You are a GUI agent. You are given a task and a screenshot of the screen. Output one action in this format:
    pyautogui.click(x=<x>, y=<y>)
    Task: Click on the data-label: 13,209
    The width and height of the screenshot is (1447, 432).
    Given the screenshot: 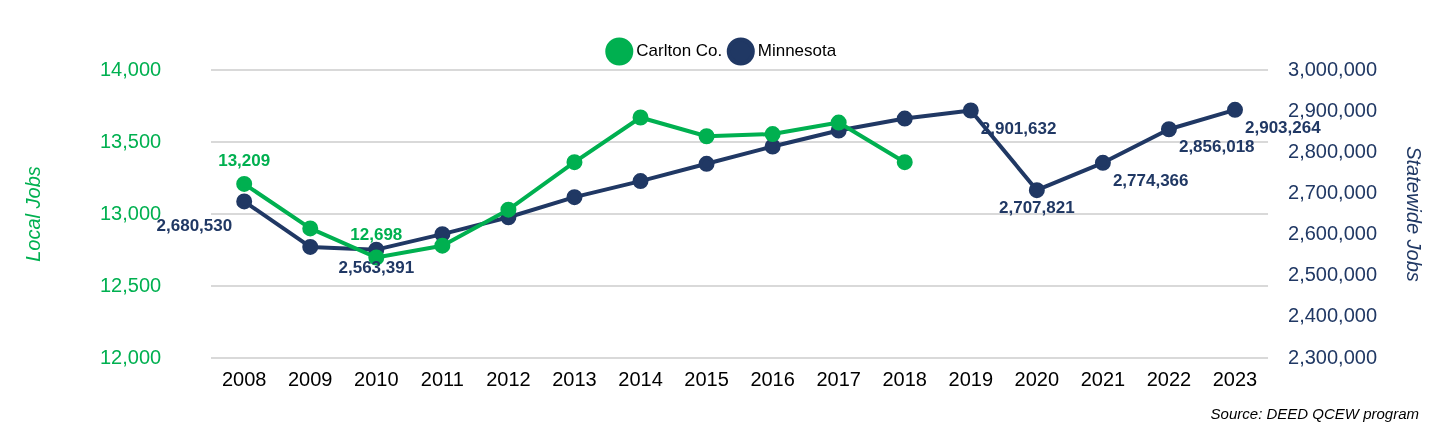 What is the action you would take?
    pyautogui.click(x=244, y=161)
    